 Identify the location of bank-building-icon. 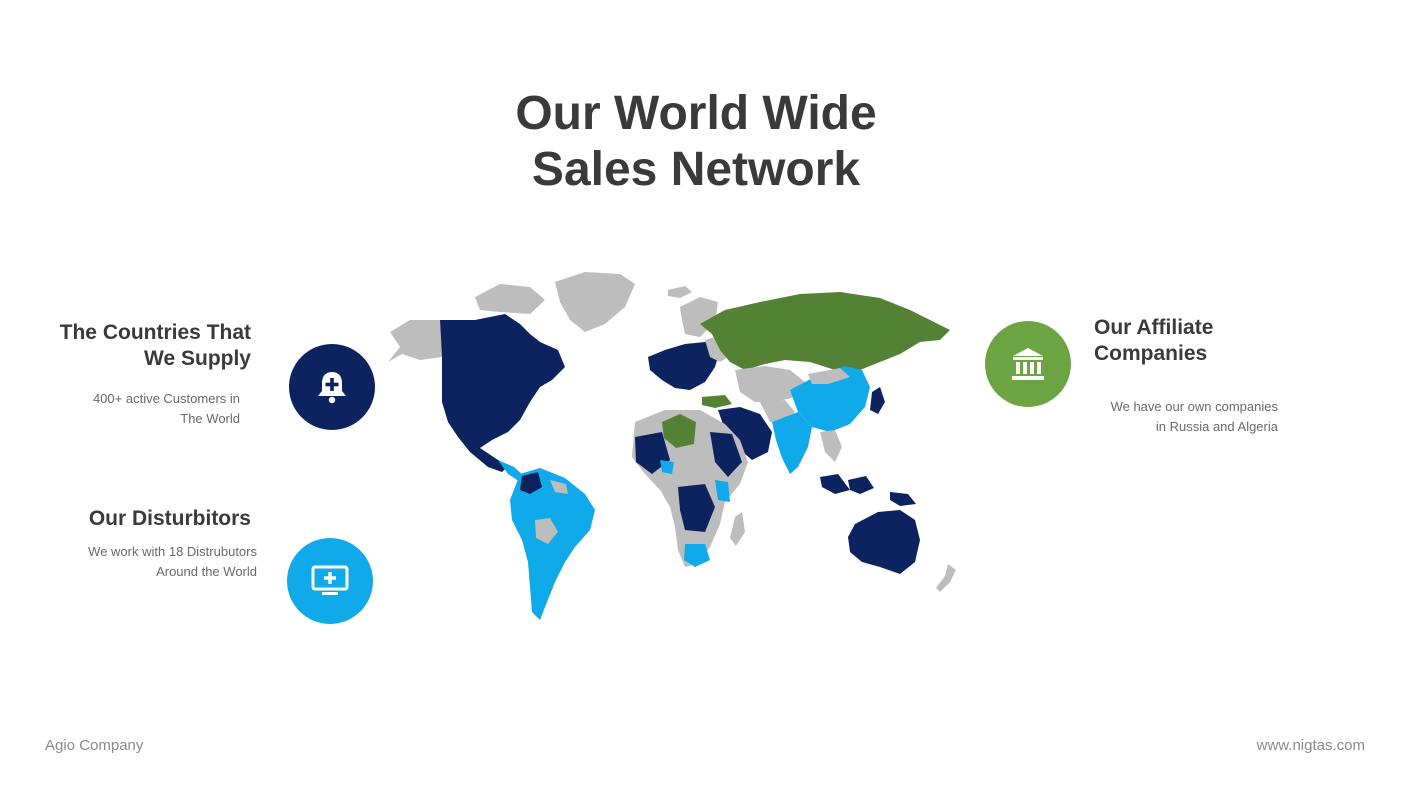
(1028, 364).